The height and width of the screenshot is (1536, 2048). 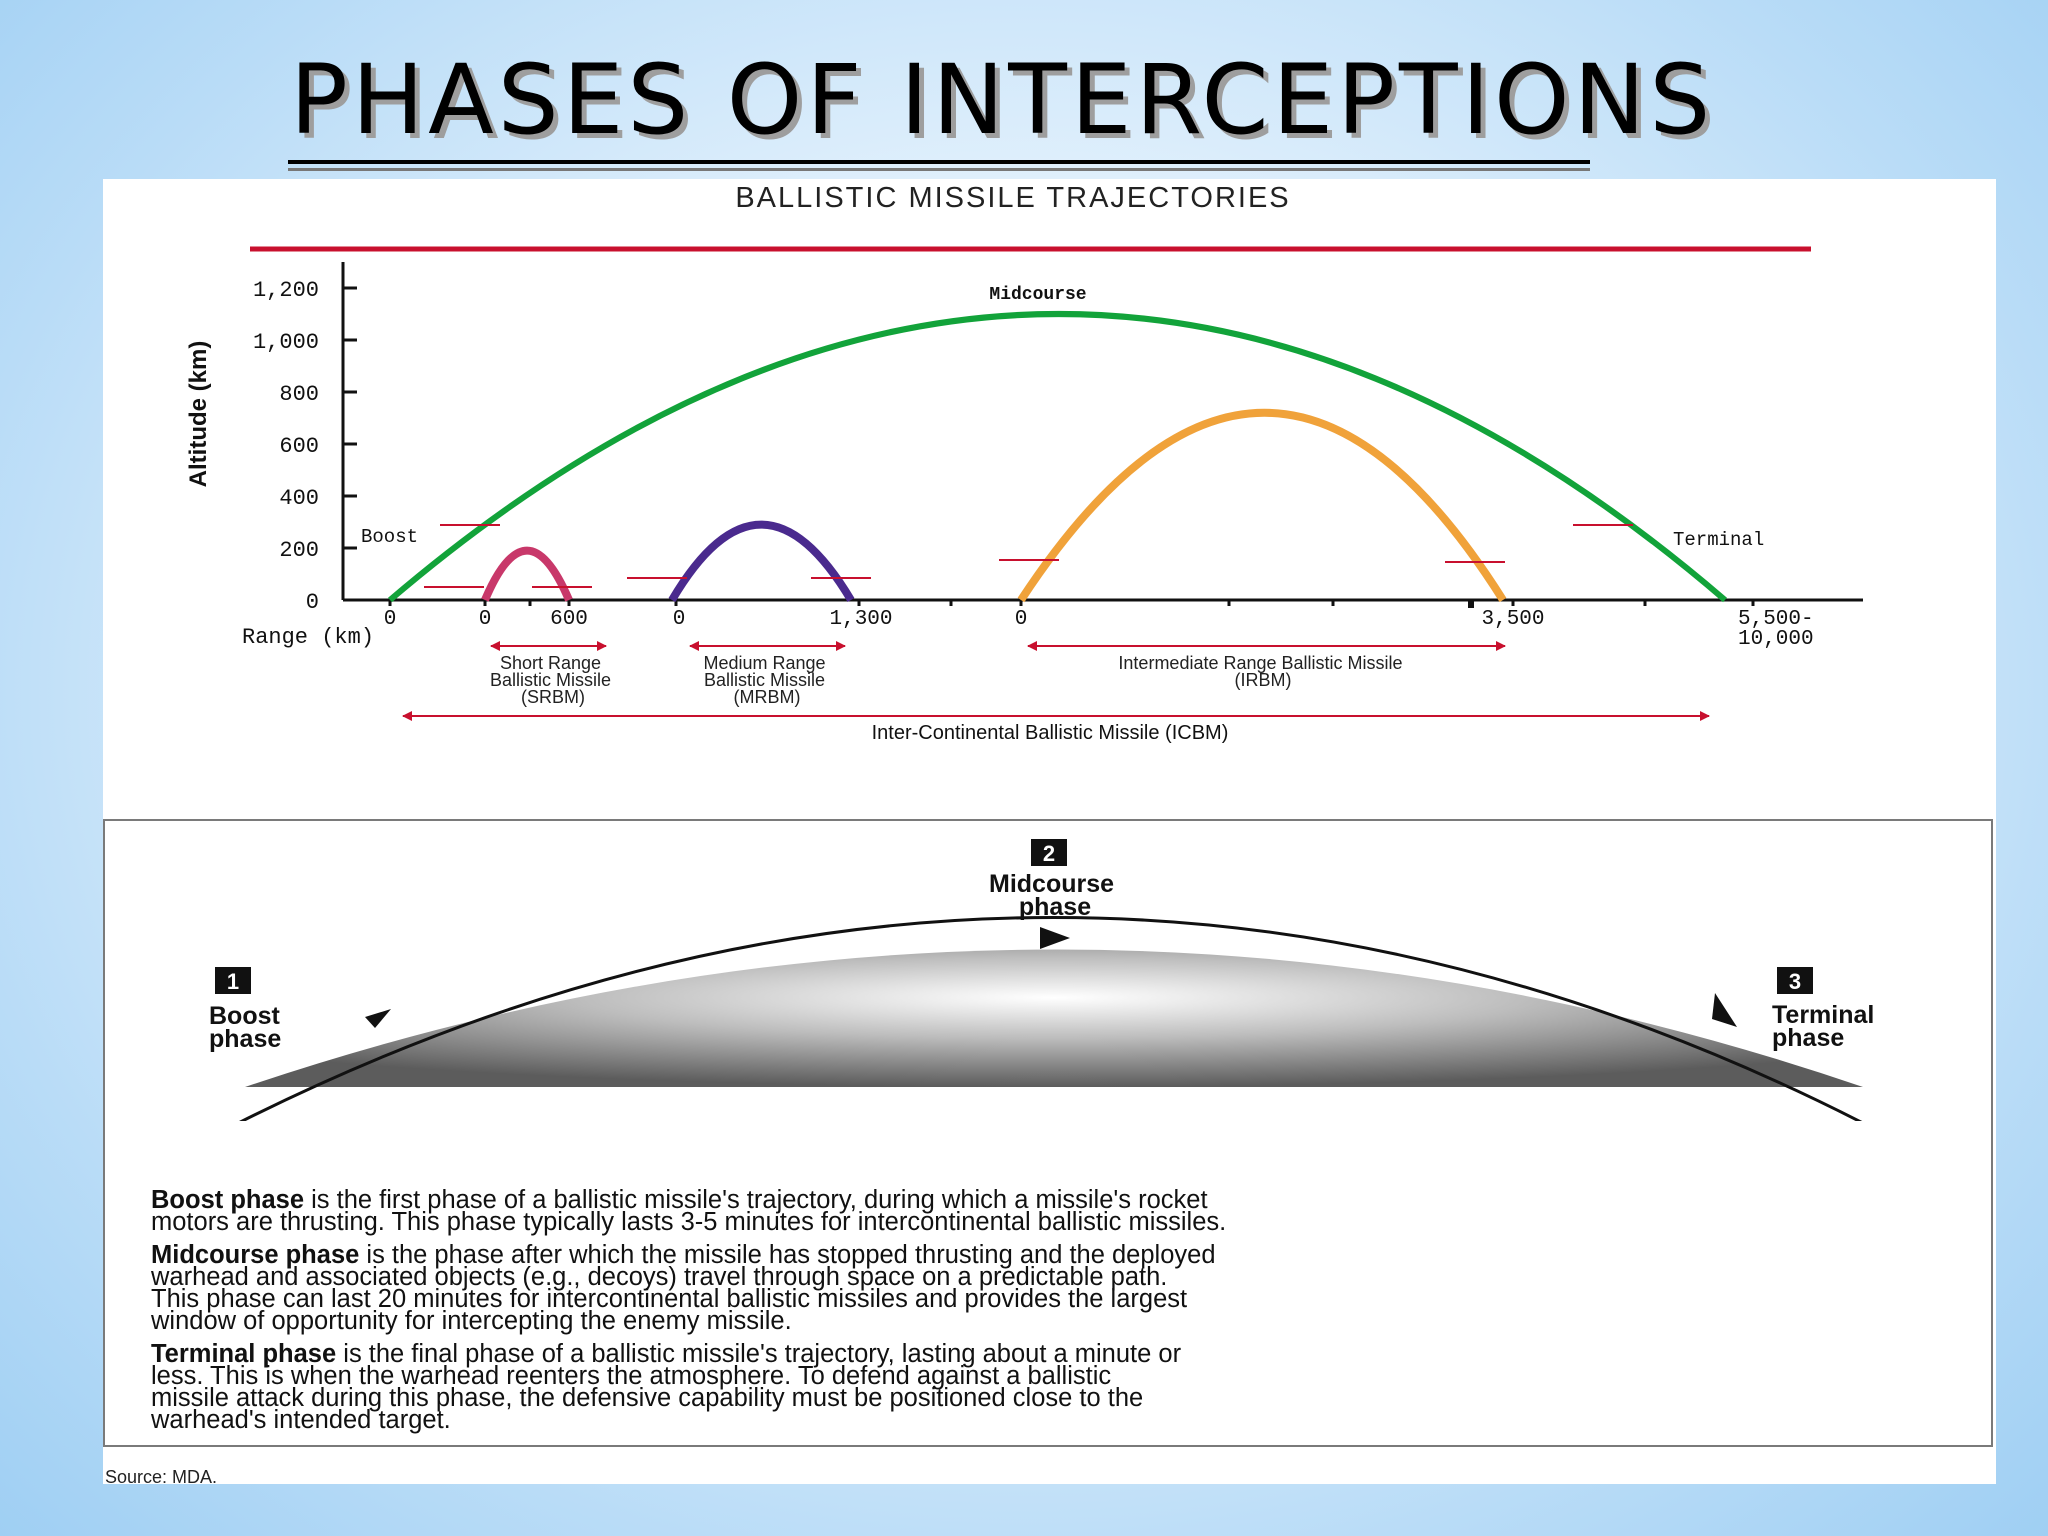 I want to click on earth-surface, so click(x=1054, y=1018).